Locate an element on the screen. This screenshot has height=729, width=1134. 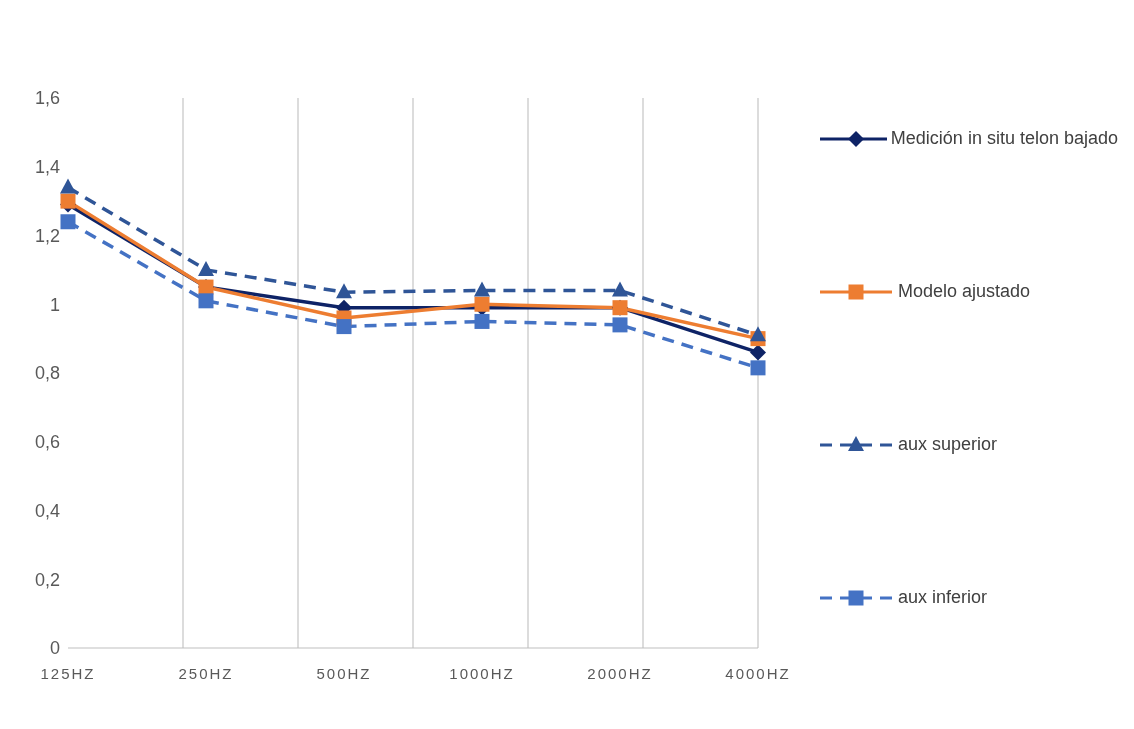
x-tick-label: 250HZ is located at coordinates (206, 673).